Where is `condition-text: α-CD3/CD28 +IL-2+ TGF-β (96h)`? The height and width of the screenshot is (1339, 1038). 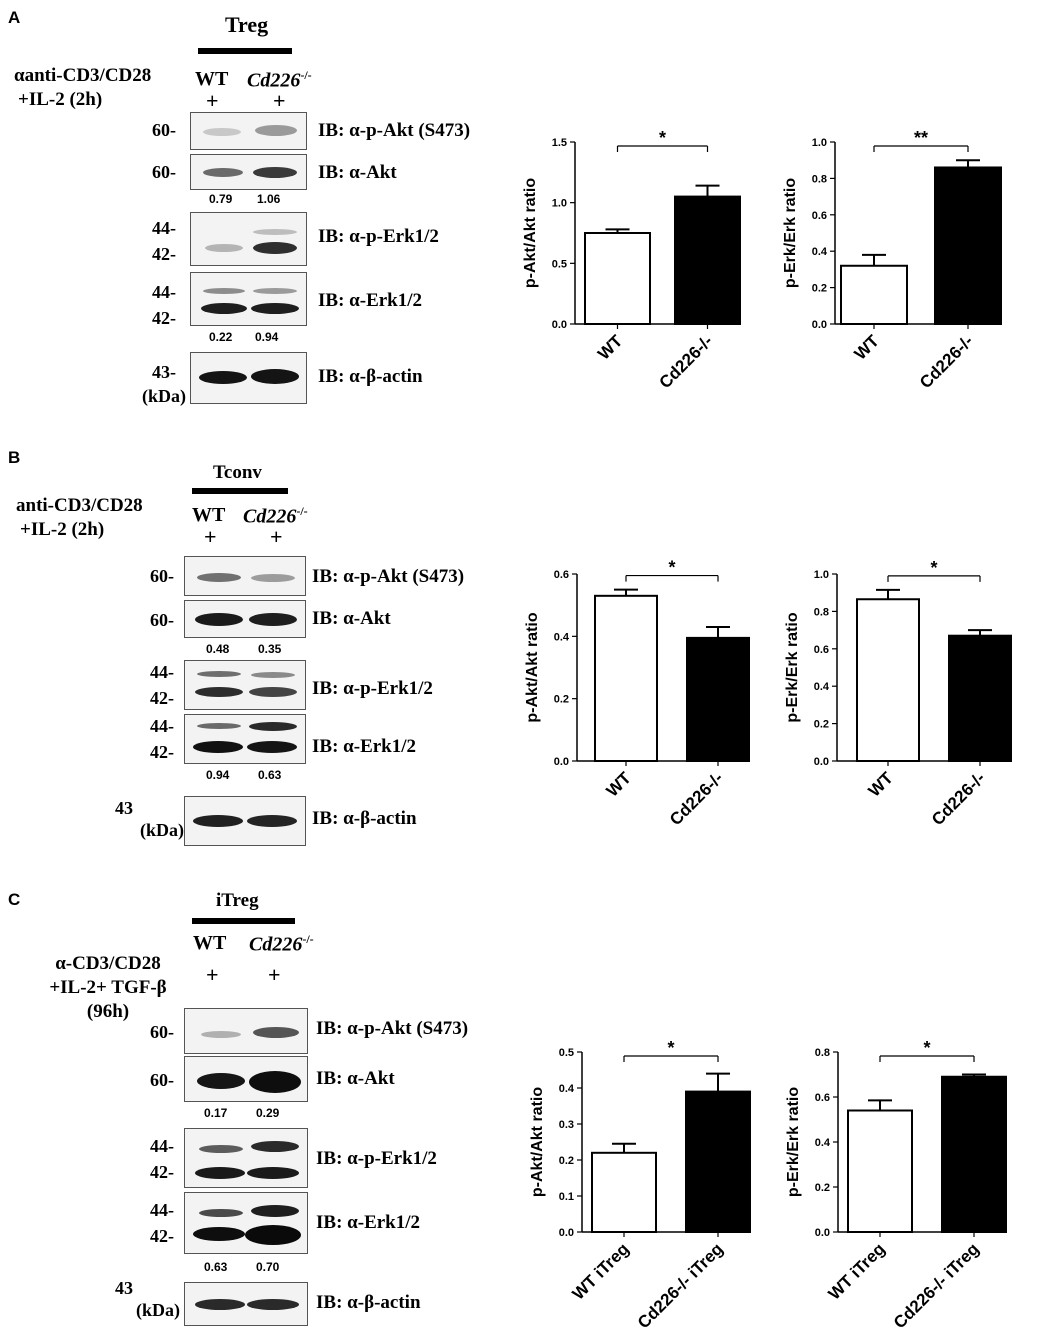
condition-text: α-CD3/CD28 +IL-2+ TGF-β (96h) is located at coordinates (108, 988).